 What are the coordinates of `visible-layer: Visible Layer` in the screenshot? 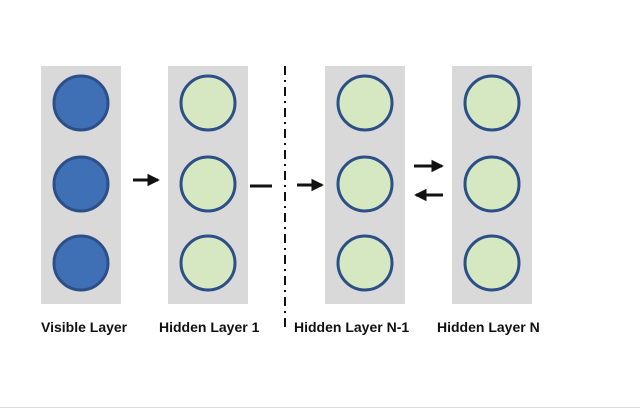 It's located at (84, 200).